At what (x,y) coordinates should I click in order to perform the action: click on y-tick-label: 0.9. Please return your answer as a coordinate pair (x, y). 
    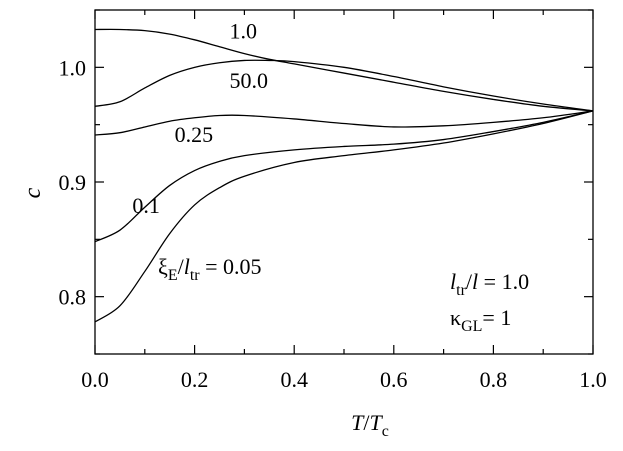
    Looking at the image, I should click on (73, 182).